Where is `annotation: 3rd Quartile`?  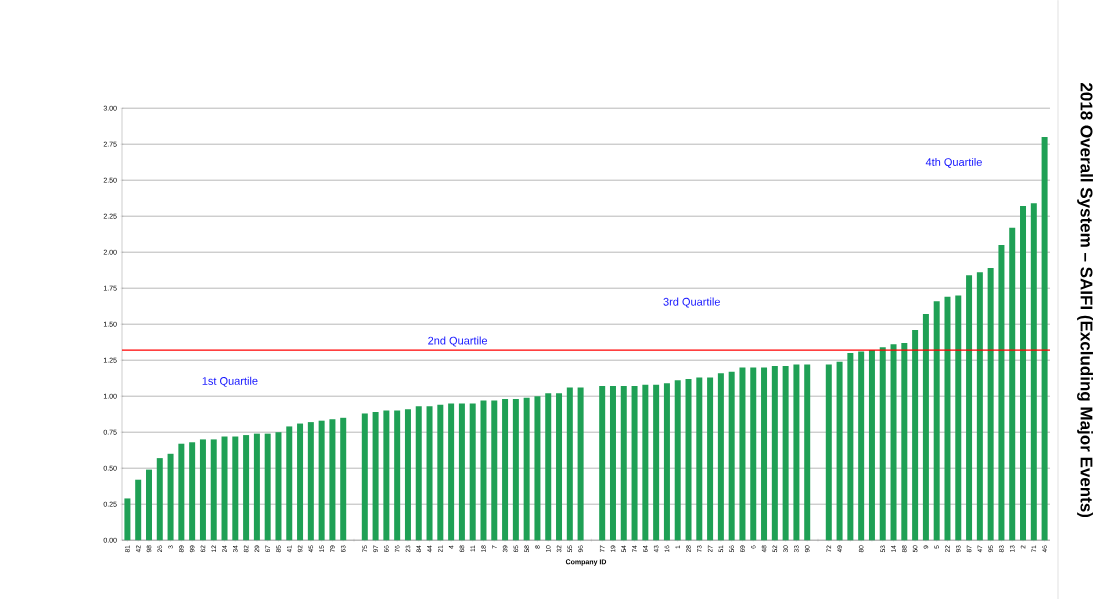 annotation: 3rd Quartile is located at coordinates (691, 302).